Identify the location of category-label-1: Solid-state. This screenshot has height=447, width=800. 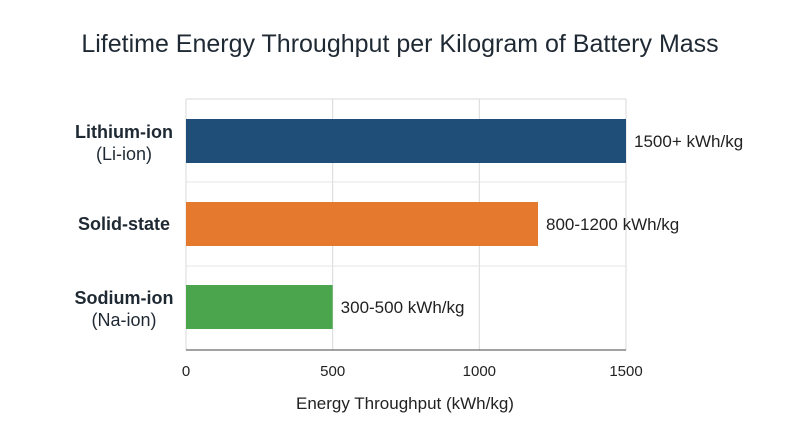
(124, 224).